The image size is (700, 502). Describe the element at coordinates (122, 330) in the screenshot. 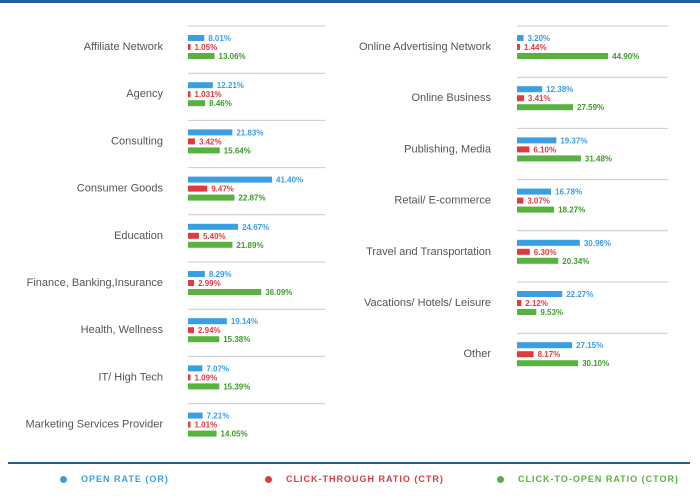

I see `category-label-health-wellness: Health, Wellness` at that location.